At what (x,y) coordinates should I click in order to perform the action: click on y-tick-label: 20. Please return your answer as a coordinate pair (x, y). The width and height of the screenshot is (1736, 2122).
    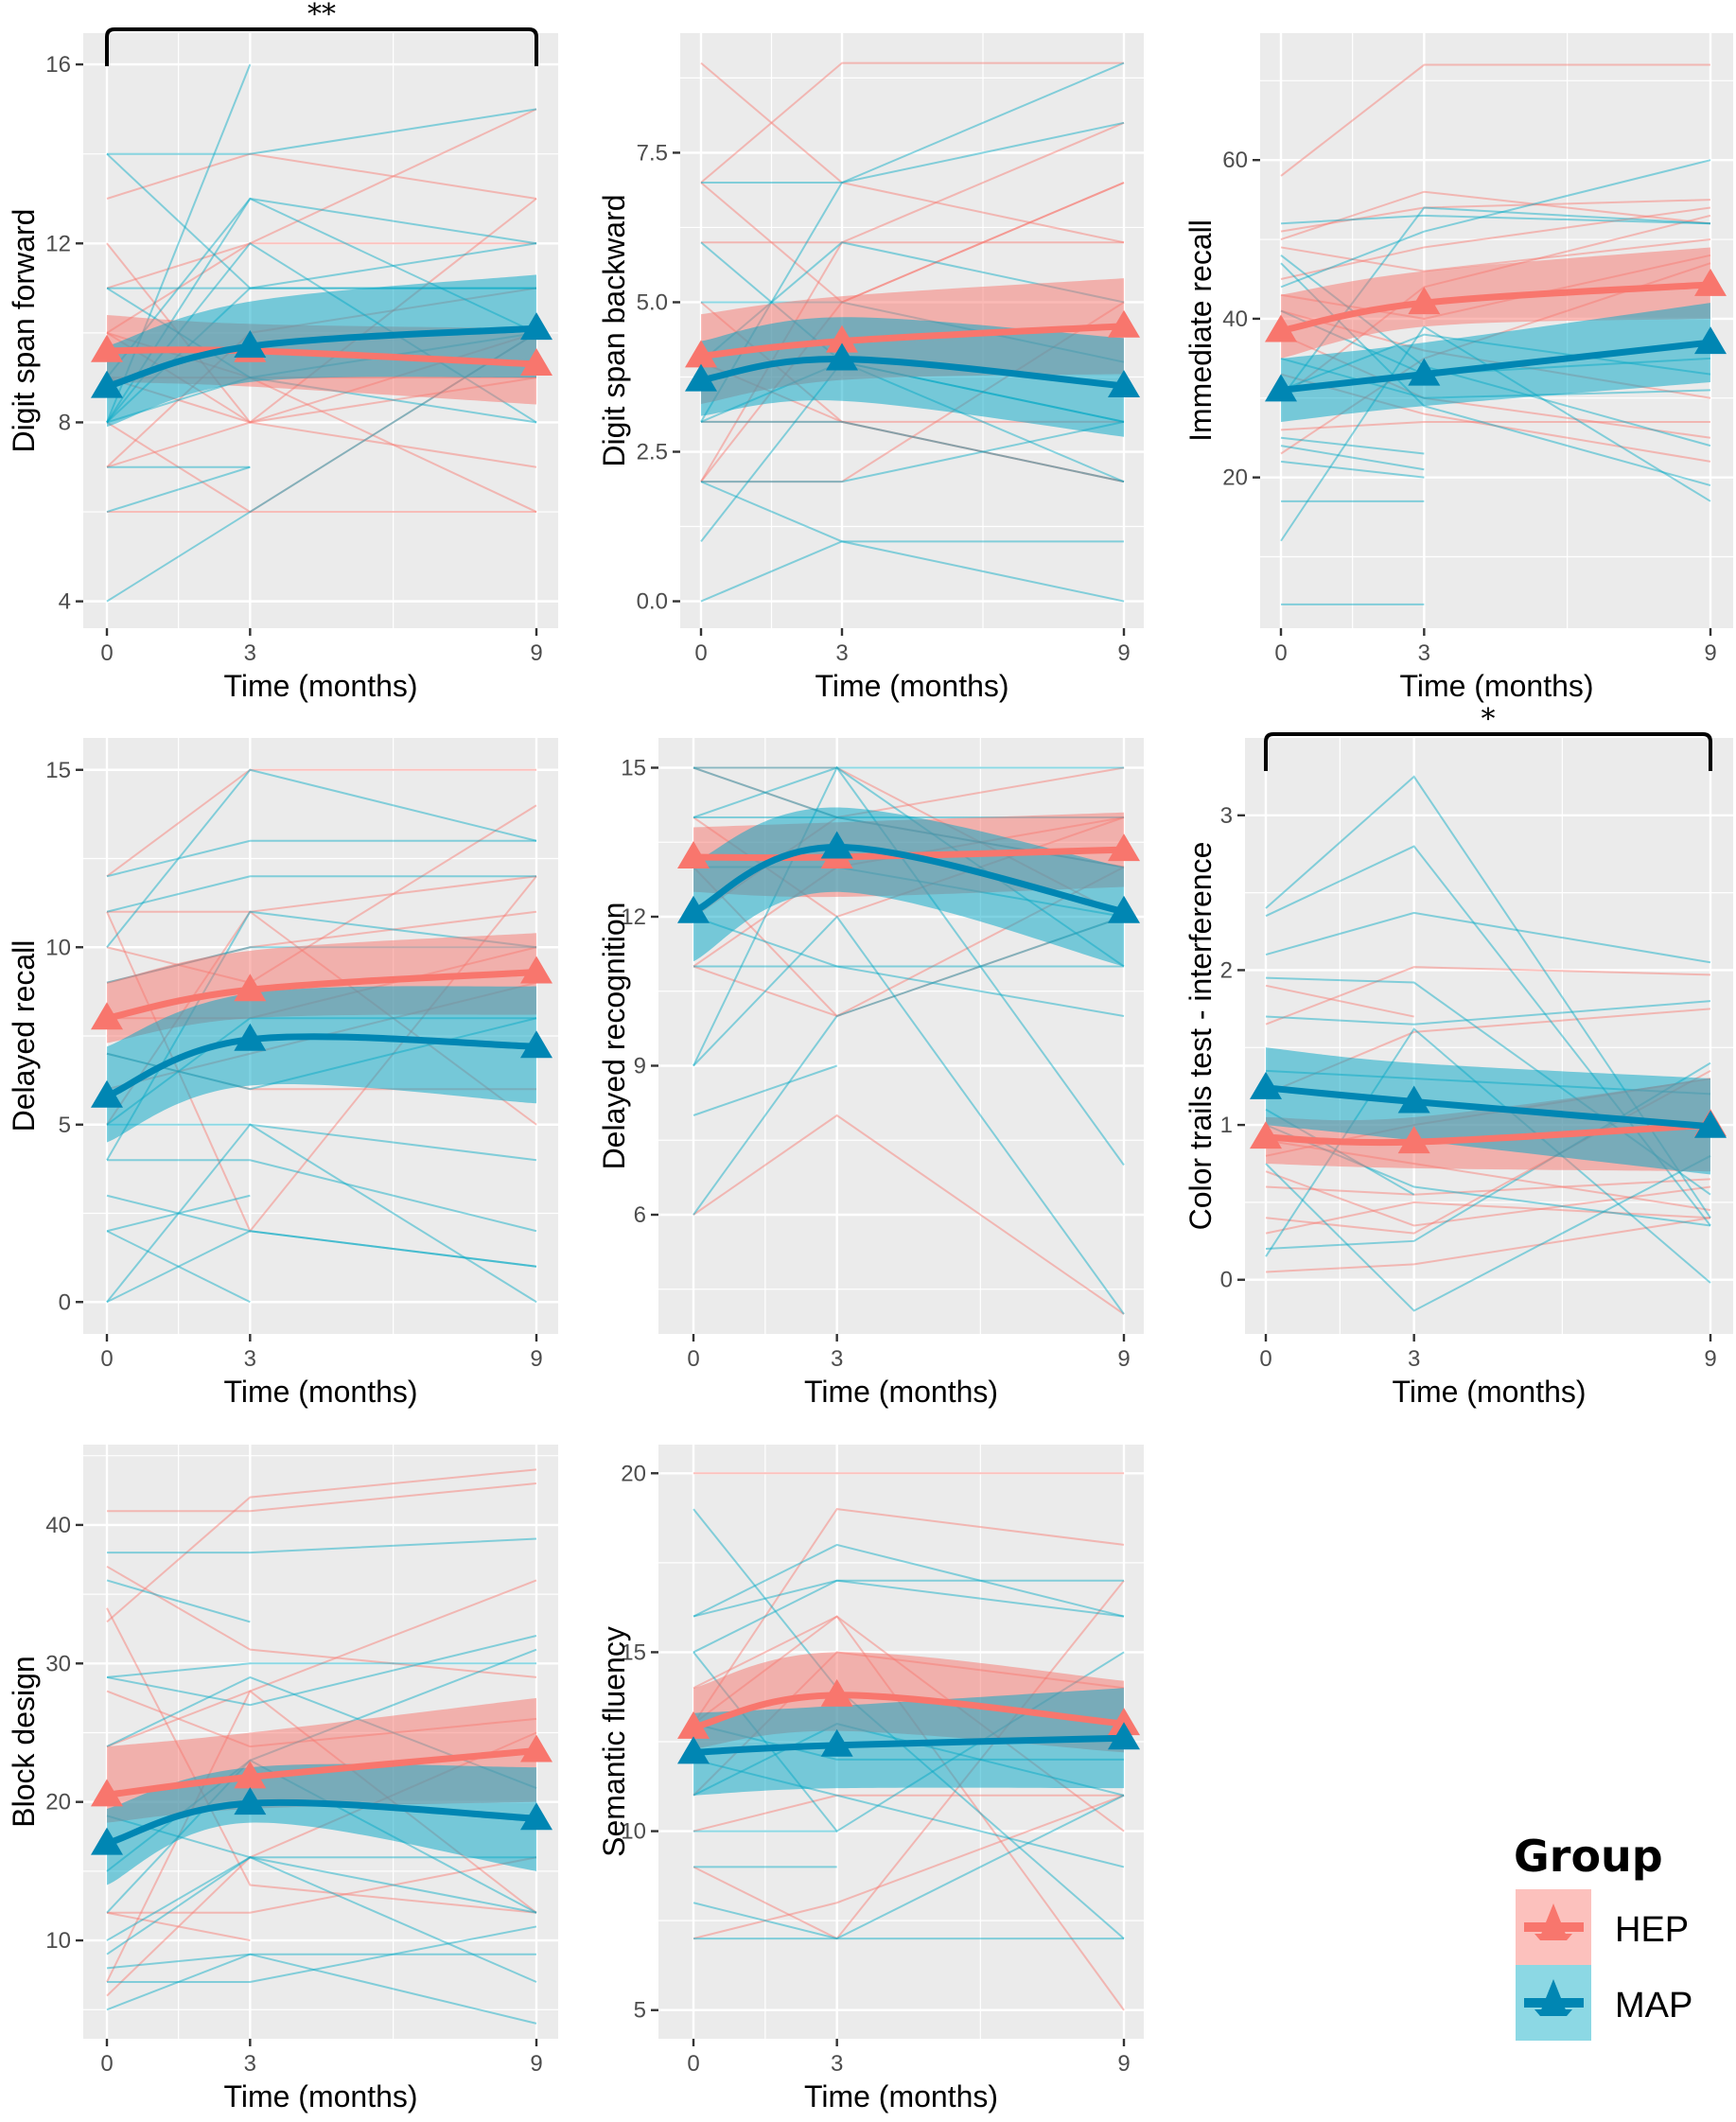
    Looking at the image, I should click on (633, 1473).